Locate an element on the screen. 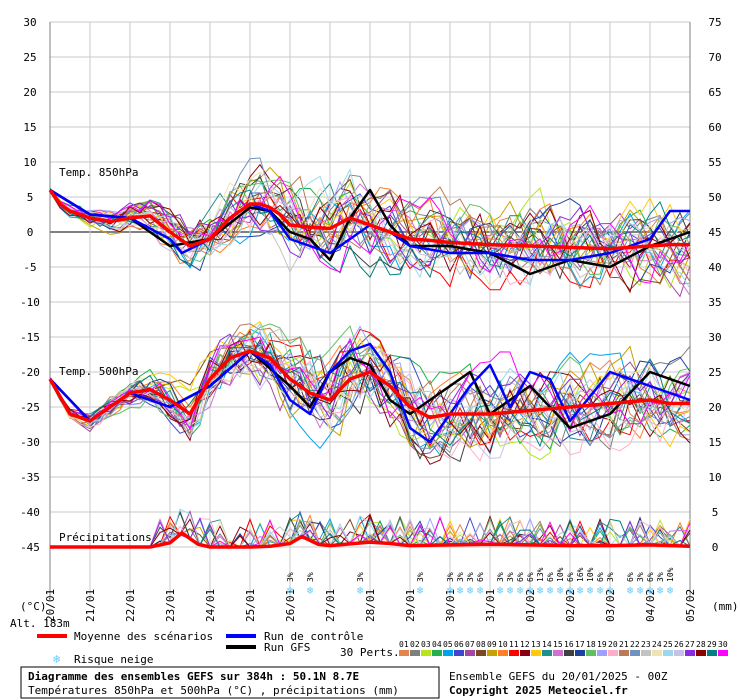 Image resolution: width=740 pixels, height=700 pixels. y-tick-left: -10 is located at coordinates (30, 302).